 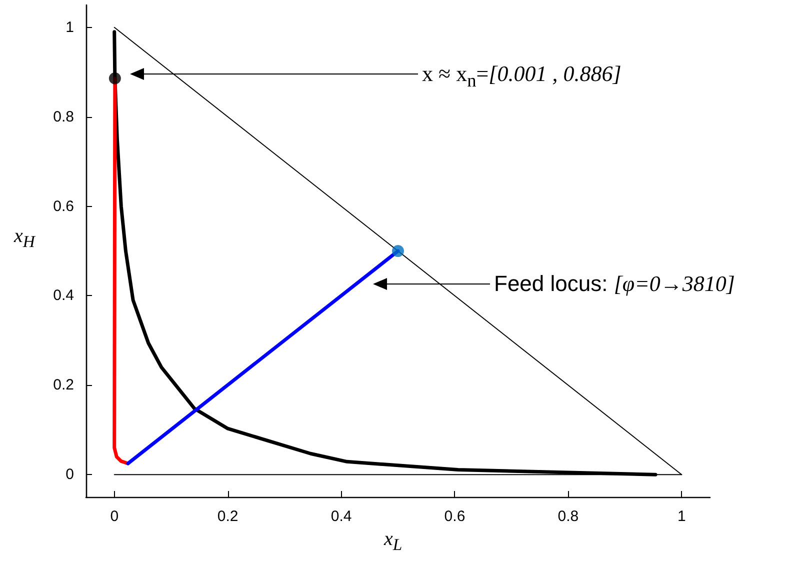 I want to click on y-axis-title: x$_{H}$, so click(x=24, y=238).